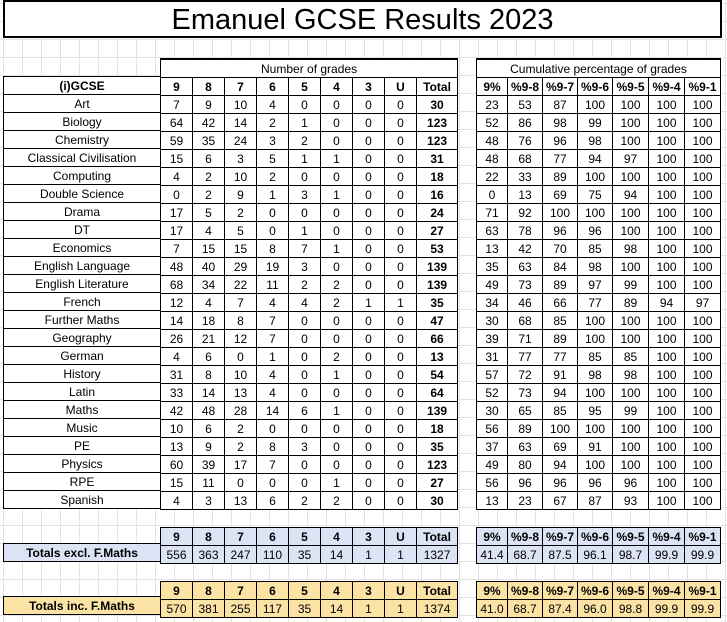 This screenshot has height=622, width=727. What do you see at coordinates (309, 230) in the screenshot?
I see `table-row: 17 4 5 0 1 0 0 0 27` at bounding box center [309, 230].